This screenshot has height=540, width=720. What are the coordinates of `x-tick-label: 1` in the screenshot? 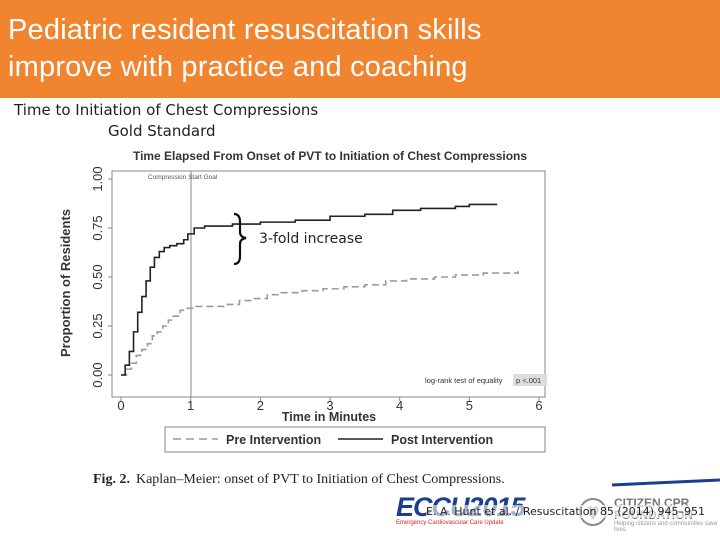 It's located at (190, 405).